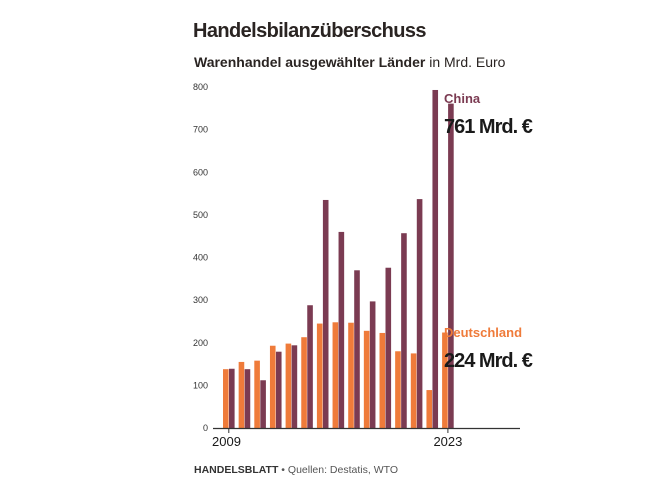 Image resolution: width=656 pixels, height=488 pixels. What do you see at coordinates (372, 364) in the screenshot?
I see `bar-china-2018` at bounding box center [372, 364].